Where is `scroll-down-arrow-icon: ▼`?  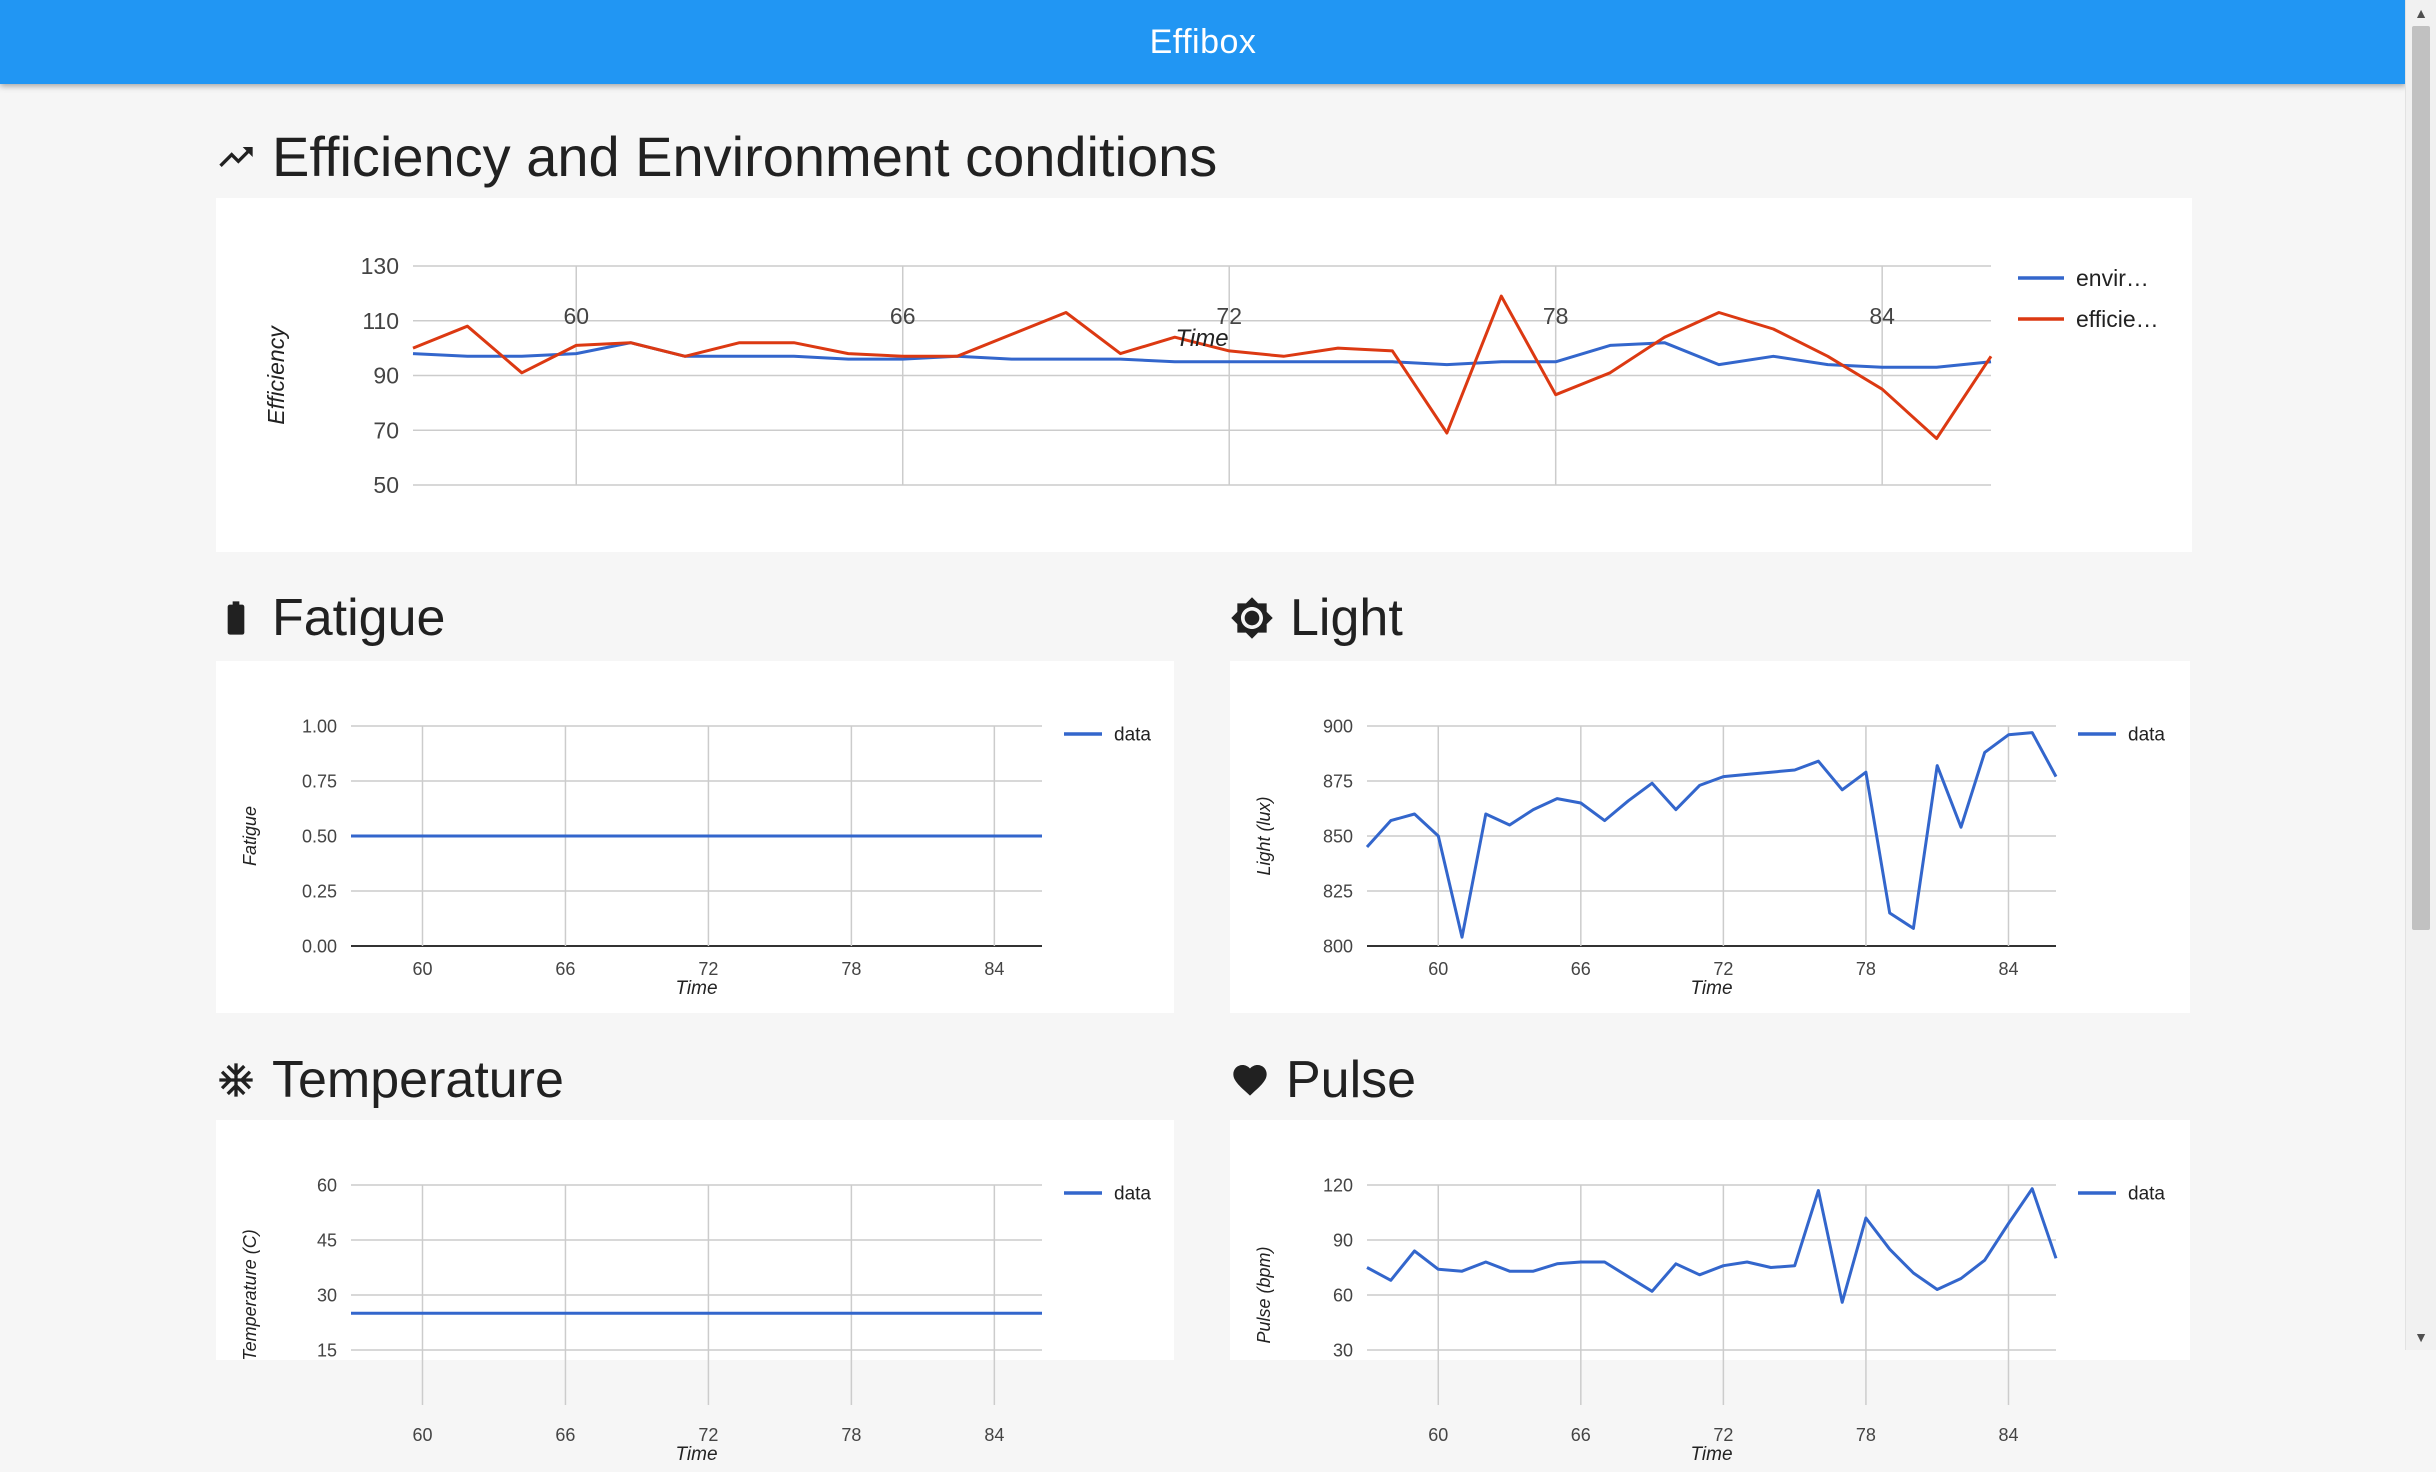
scroll-down-arrow-icon: ▼ is located at coordinates (2421, 1337).